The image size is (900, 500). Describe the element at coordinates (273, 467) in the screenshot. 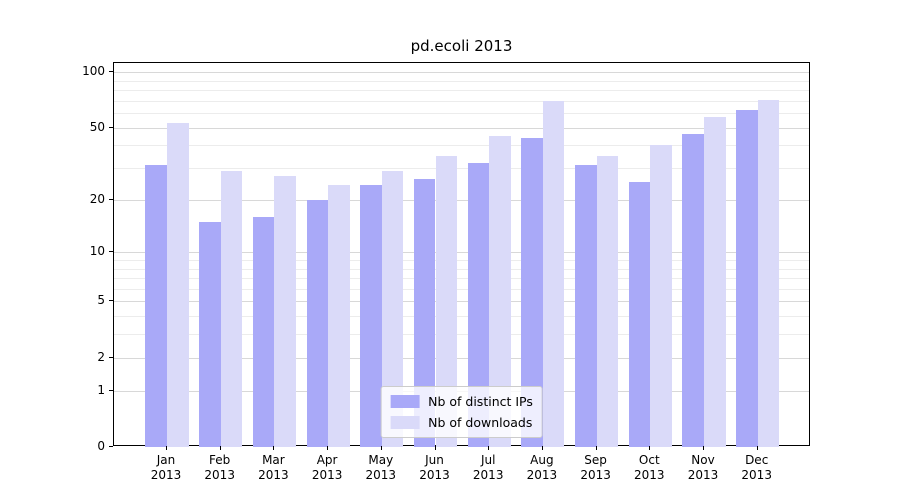

I see `x-tick-label: Mar 2013` at that location.